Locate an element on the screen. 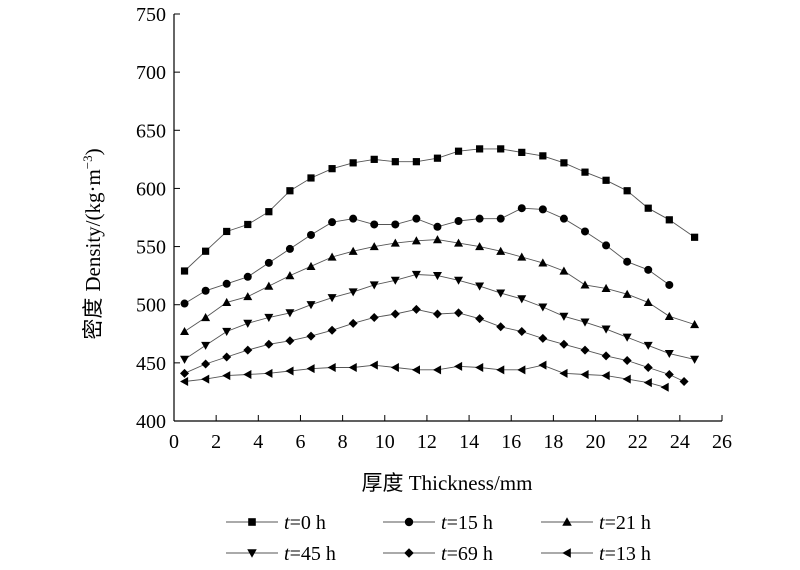 This screenshot has height=570, width=800. x-tick-label: 16 is located at coordinates (511, 442).